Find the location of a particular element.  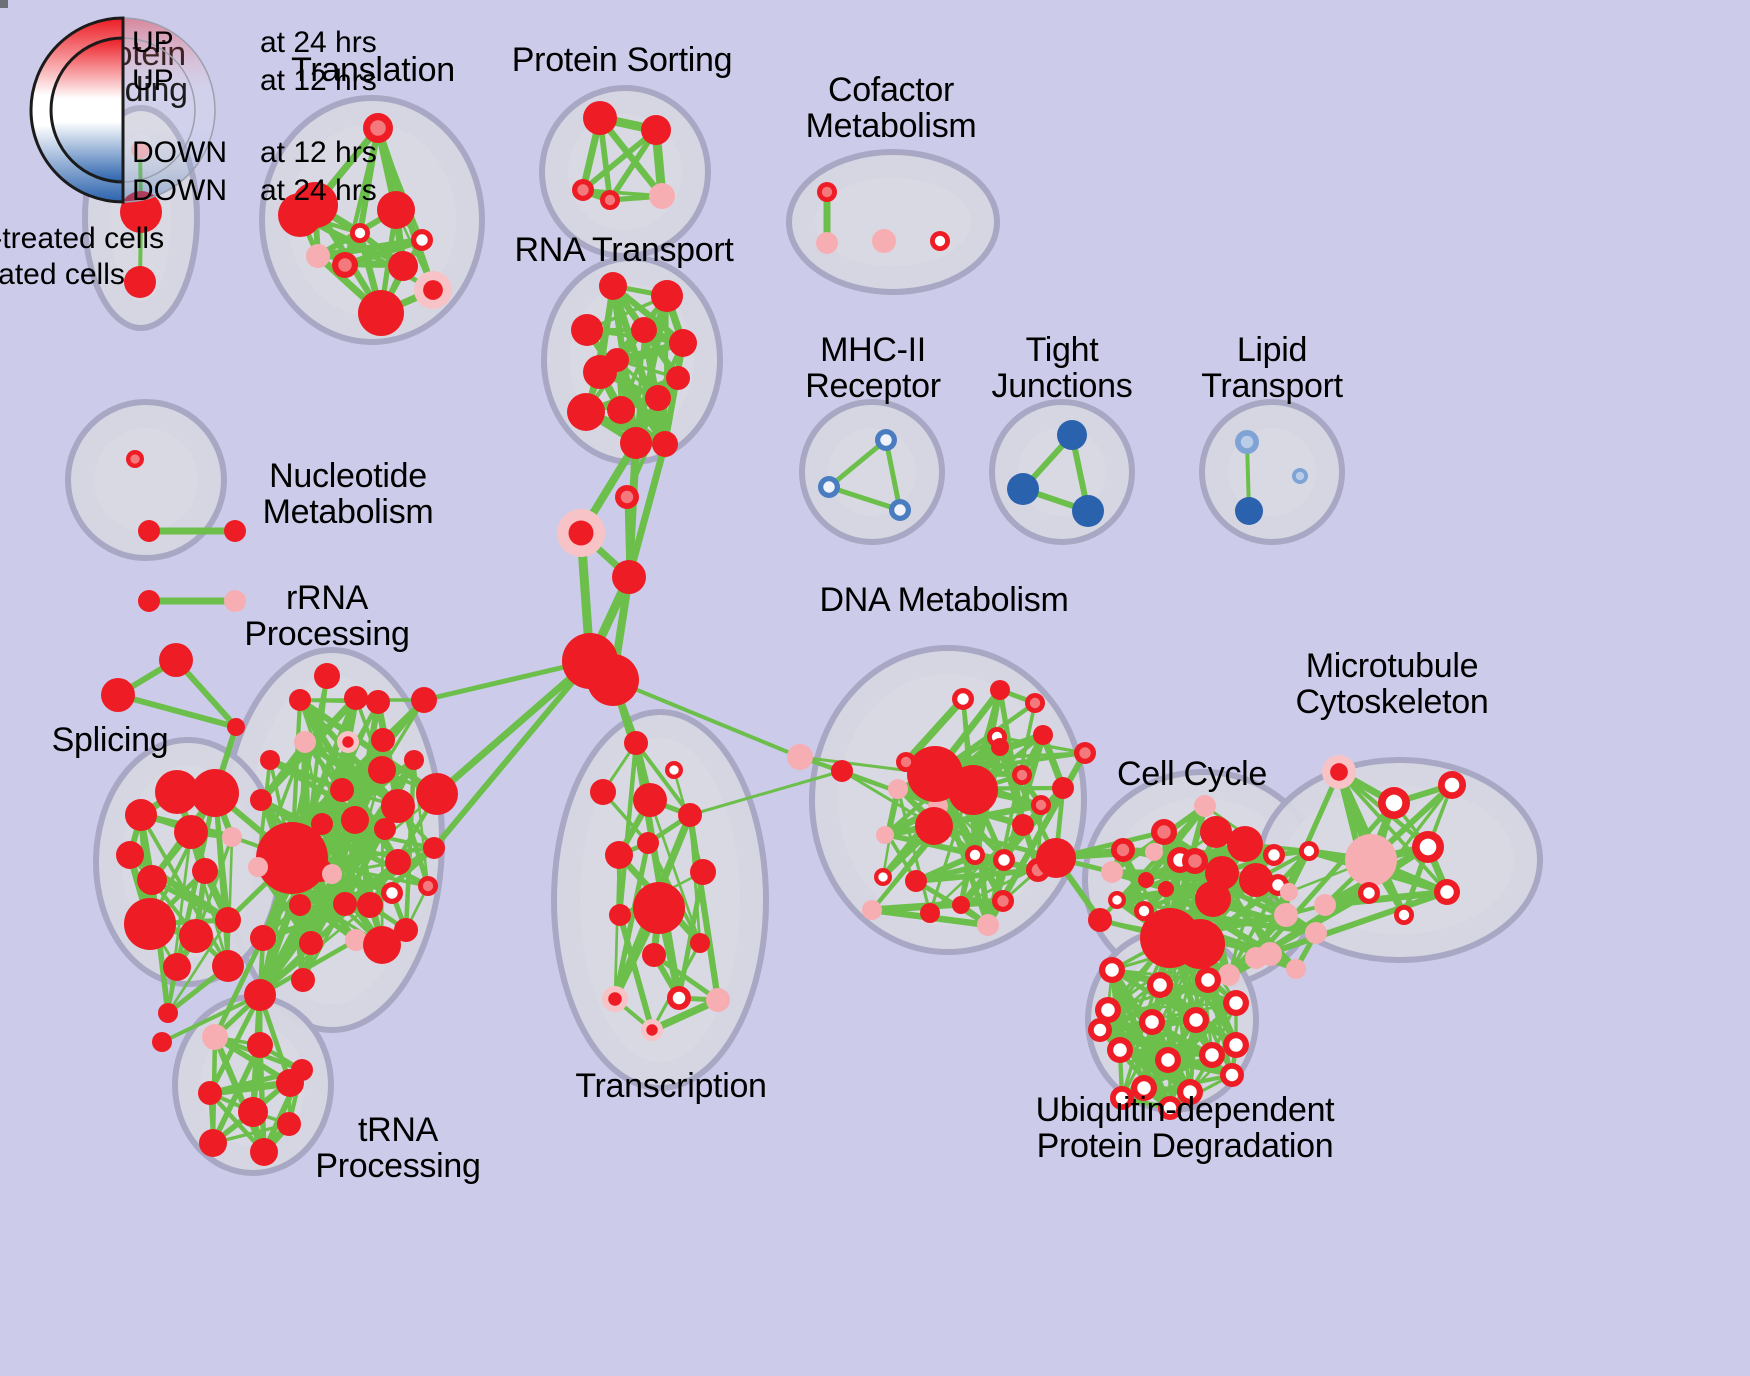

cluster-label-dna-metabolism: DNA Metabolism is located at coordinates (944, 600).